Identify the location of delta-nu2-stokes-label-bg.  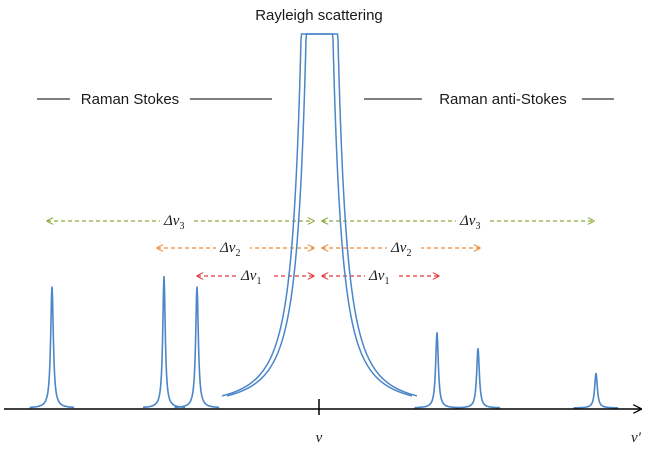
(233, 247).